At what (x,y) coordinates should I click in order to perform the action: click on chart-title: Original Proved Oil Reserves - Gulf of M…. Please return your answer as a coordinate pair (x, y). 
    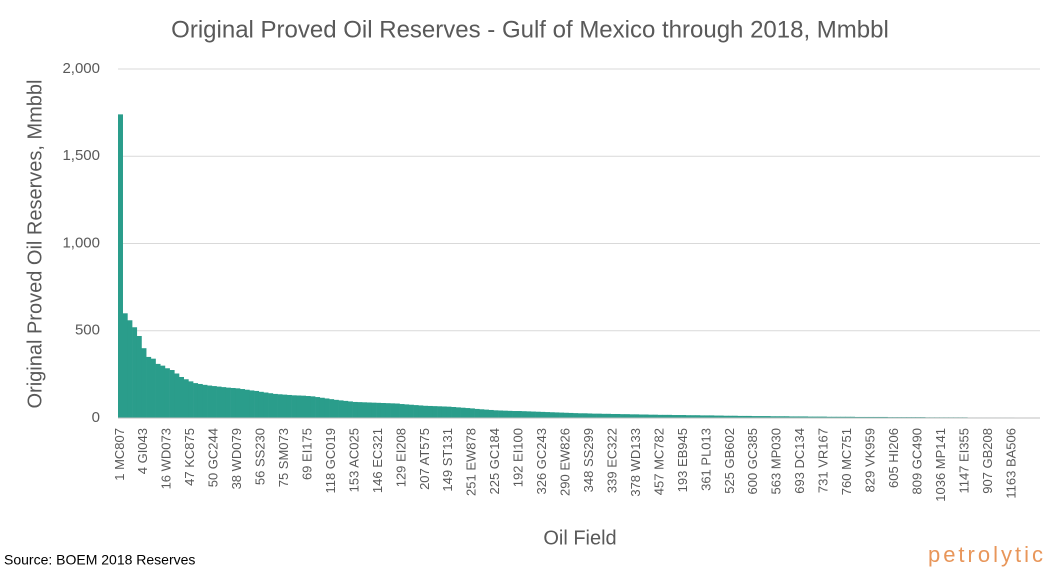
    Looking at the image, I should click on (530, 29).